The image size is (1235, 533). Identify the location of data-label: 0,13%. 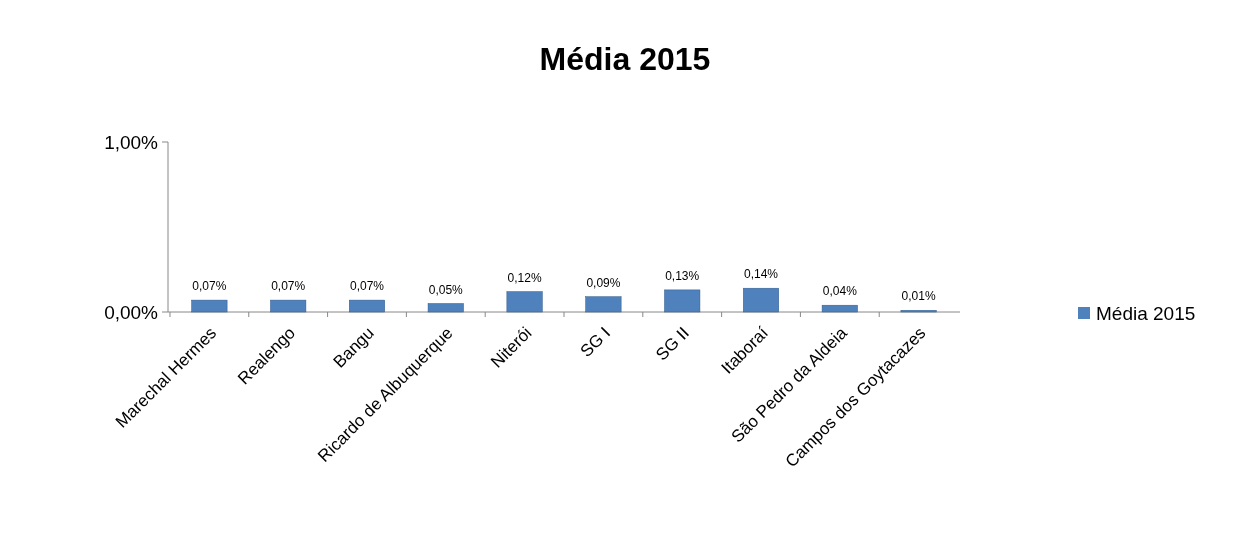
(682, 275).